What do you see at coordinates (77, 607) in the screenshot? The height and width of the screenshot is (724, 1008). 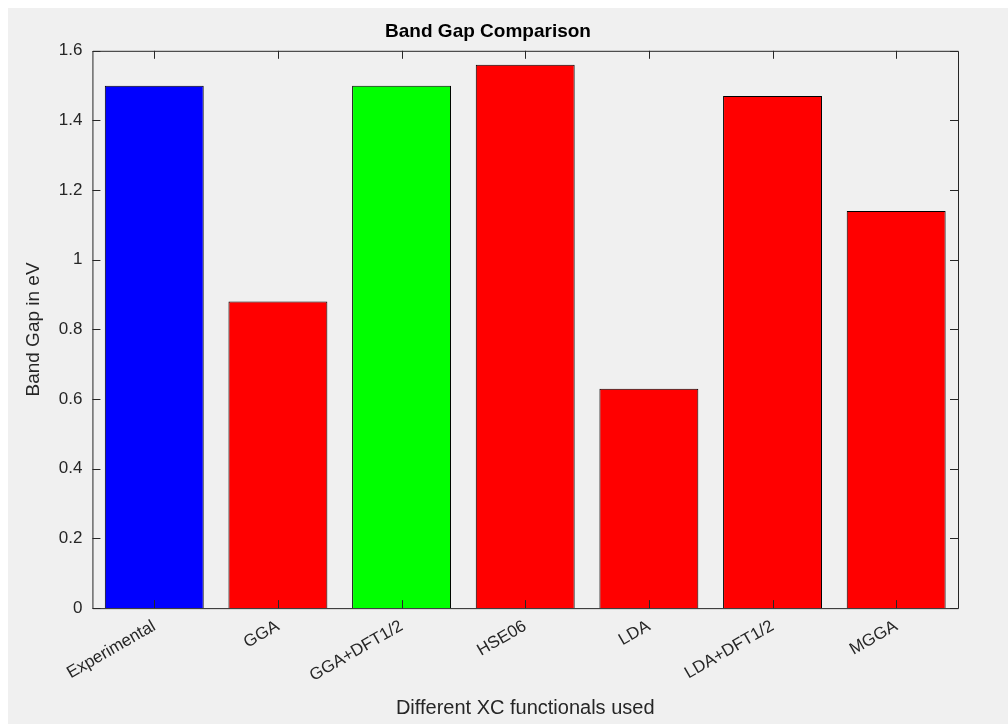 I see `y-tick-label: 0` at bounding box center [77, 607].